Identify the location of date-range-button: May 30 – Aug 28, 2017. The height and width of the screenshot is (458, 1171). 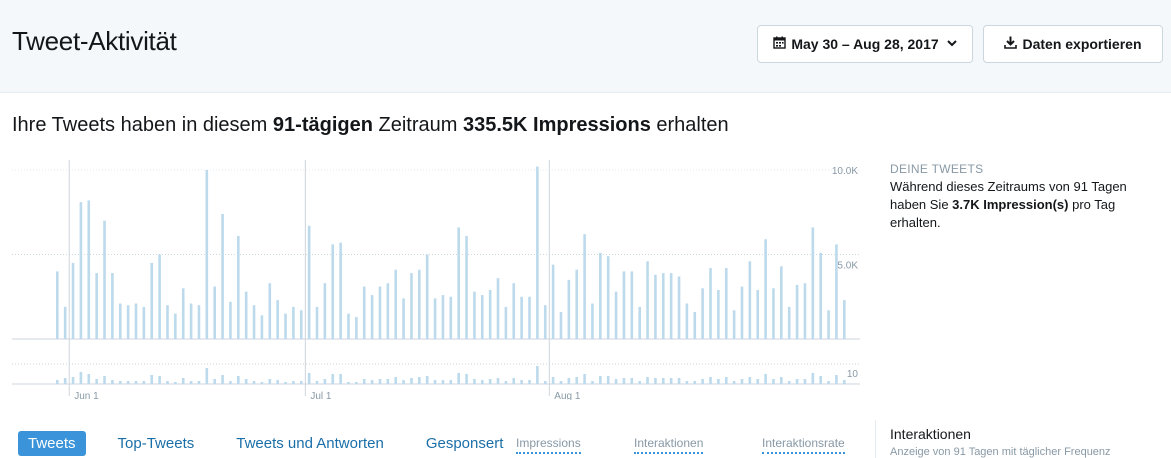
(865, 44).